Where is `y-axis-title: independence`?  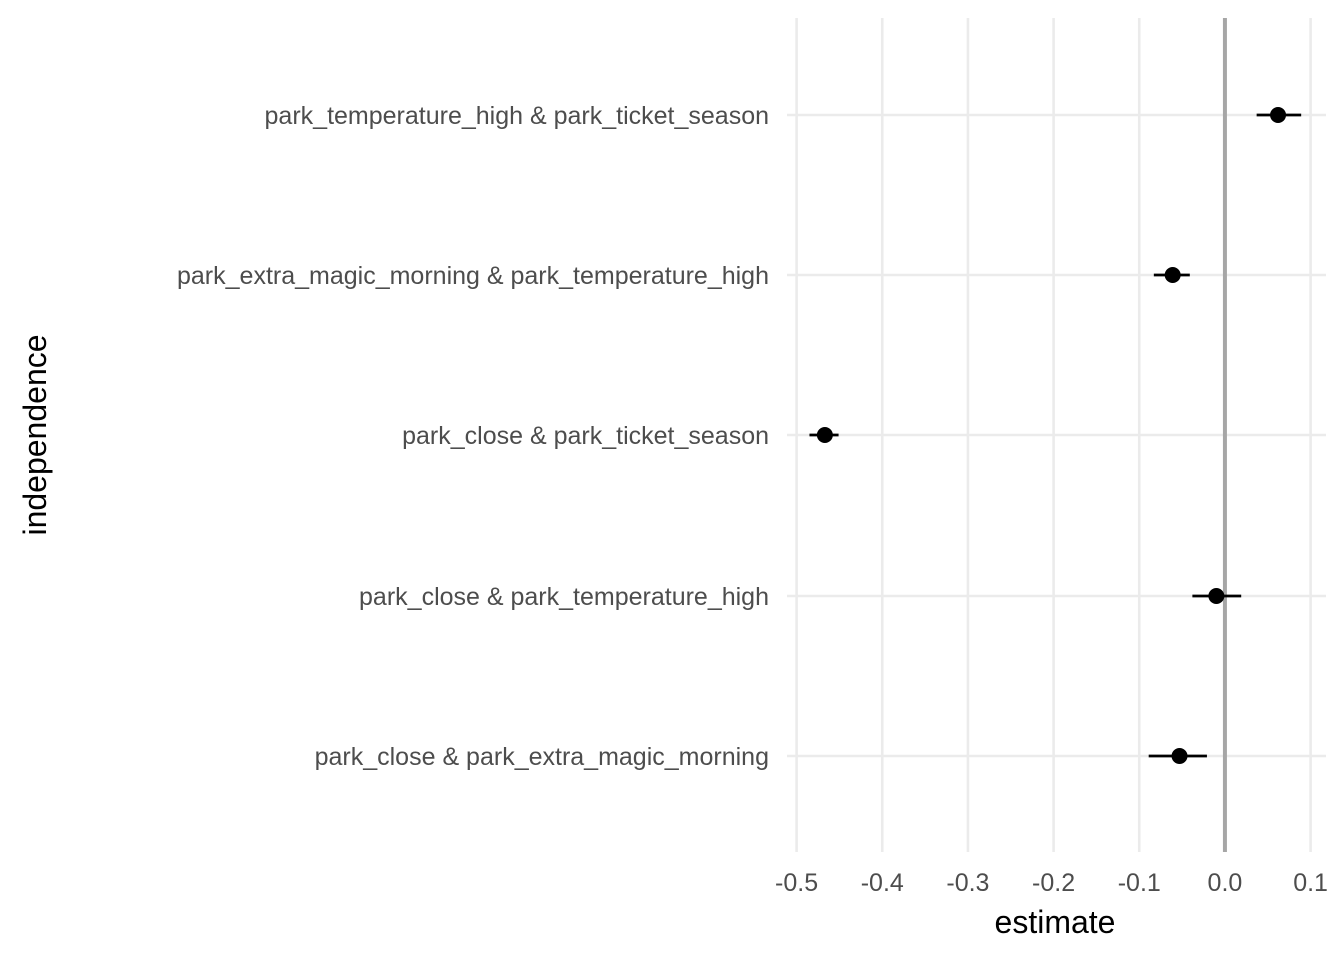
y-axis-title: independence is located at coordinates (35, 434).